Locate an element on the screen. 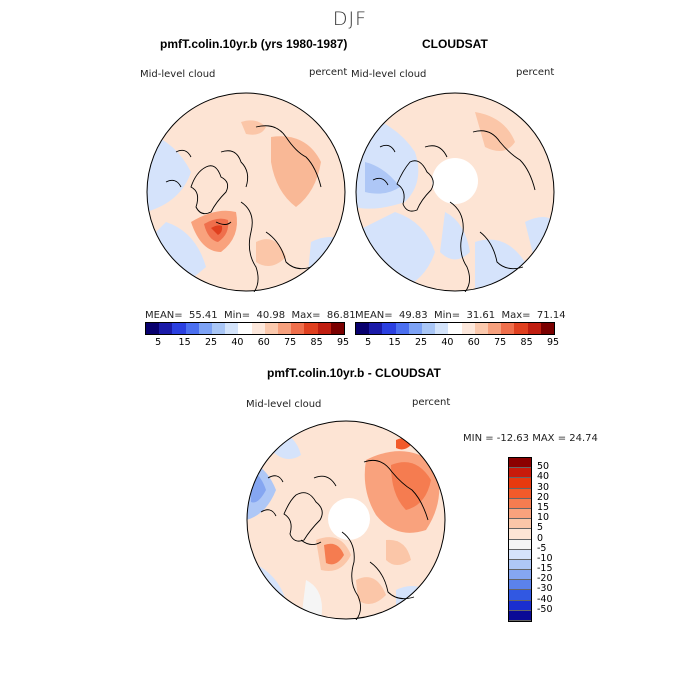  left-panel-title: pmfT.colin.10yr.b (yrs 1980-1987) is located at coordinates (254, 44).